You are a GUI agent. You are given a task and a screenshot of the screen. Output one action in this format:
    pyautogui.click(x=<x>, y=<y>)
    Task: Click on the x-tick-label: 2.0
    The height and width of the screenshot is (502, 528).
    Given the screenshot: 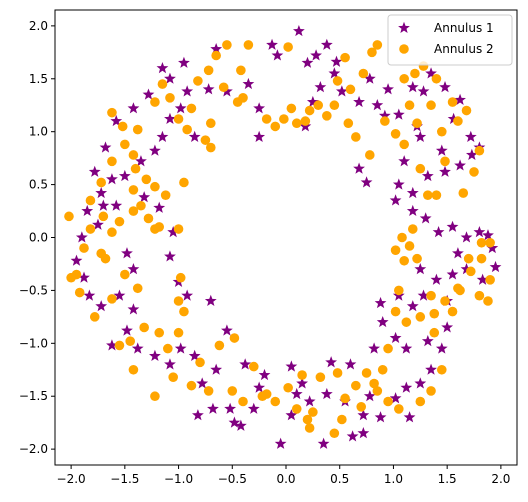 What is the action you would take?
    pyautogui.click(x=500, y=479)
    